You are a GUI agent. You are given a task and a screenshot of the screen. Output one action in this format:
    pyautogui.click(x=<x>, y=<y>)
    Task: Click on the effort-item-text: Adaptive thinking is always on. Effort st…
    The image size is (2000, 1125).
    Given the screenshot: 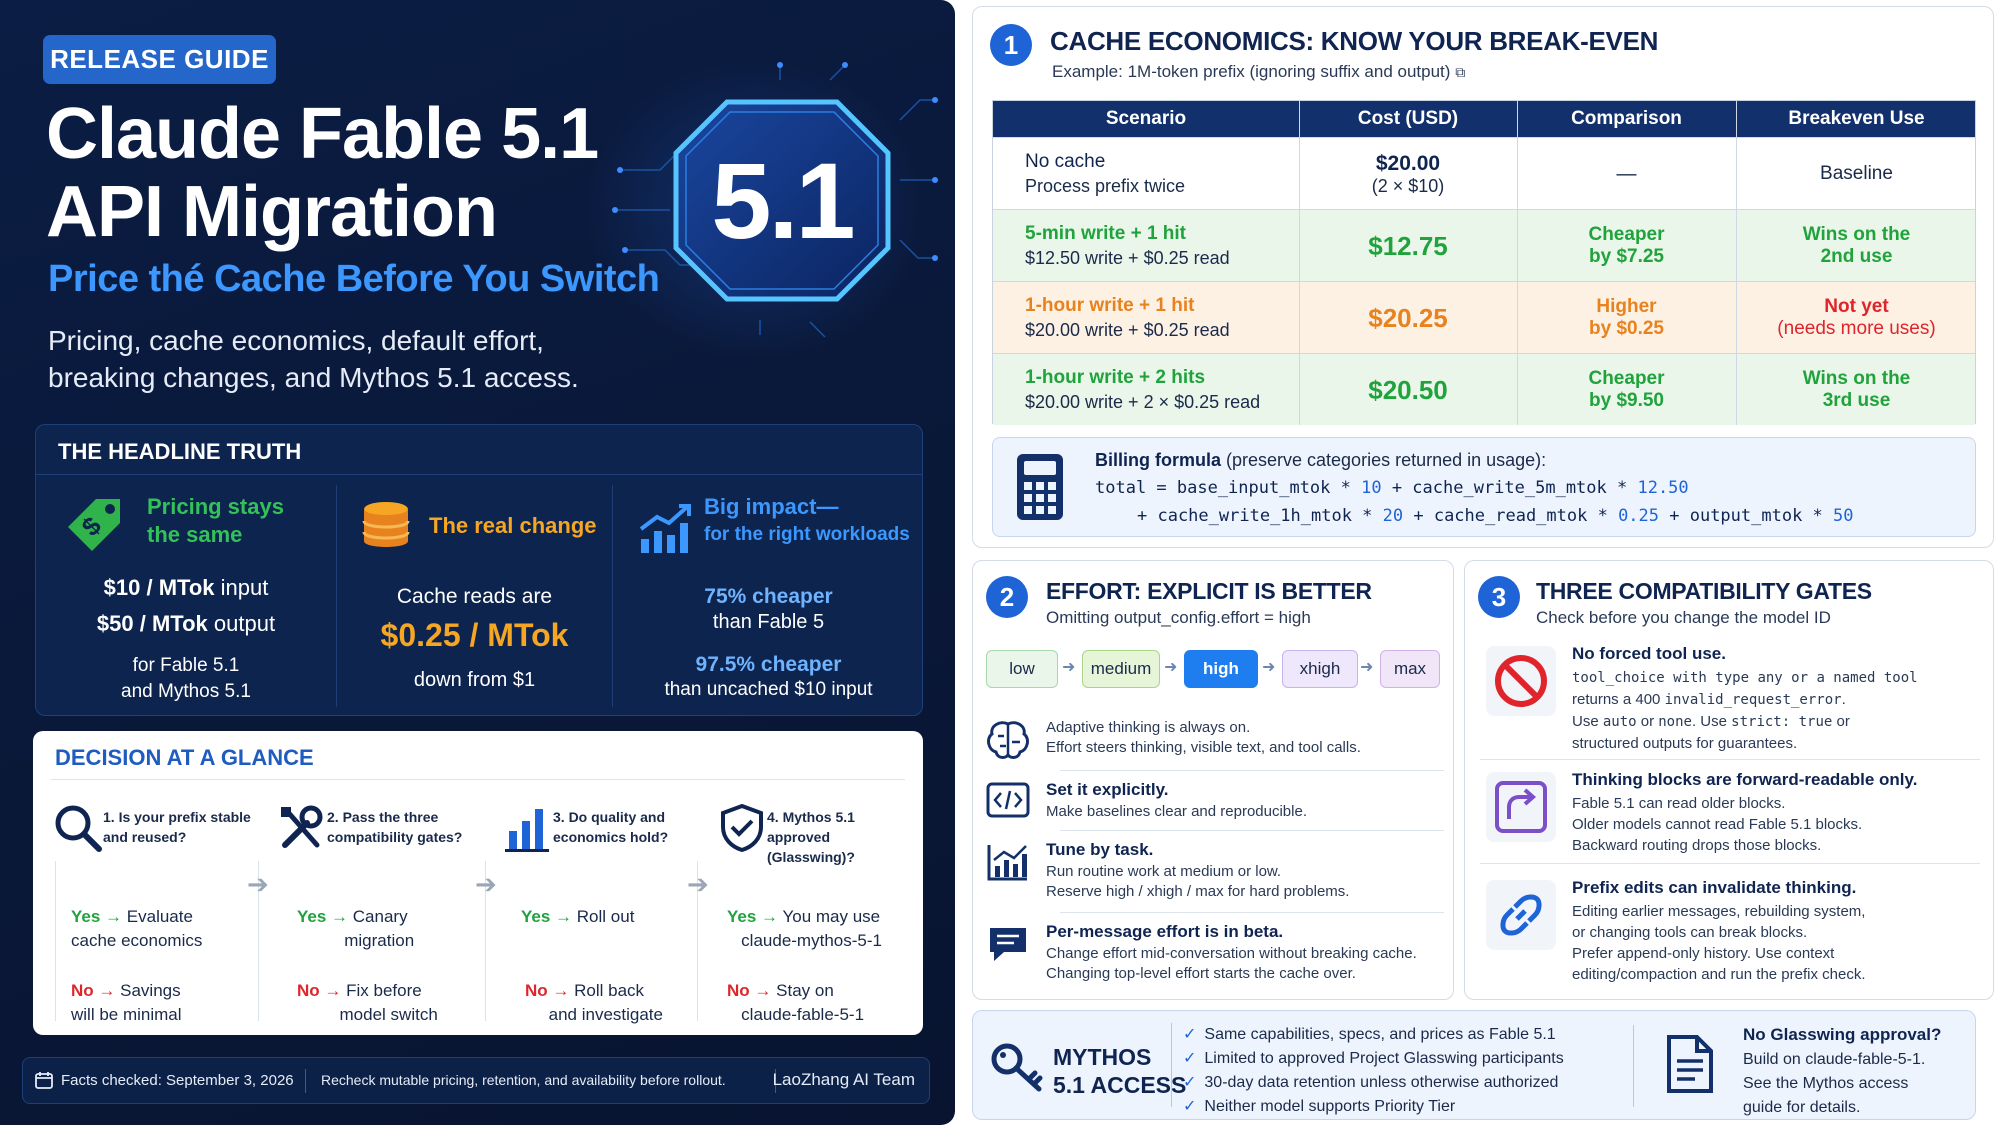 What is the action you would take?
    pyautogui.click(x=1246, y=738)
    